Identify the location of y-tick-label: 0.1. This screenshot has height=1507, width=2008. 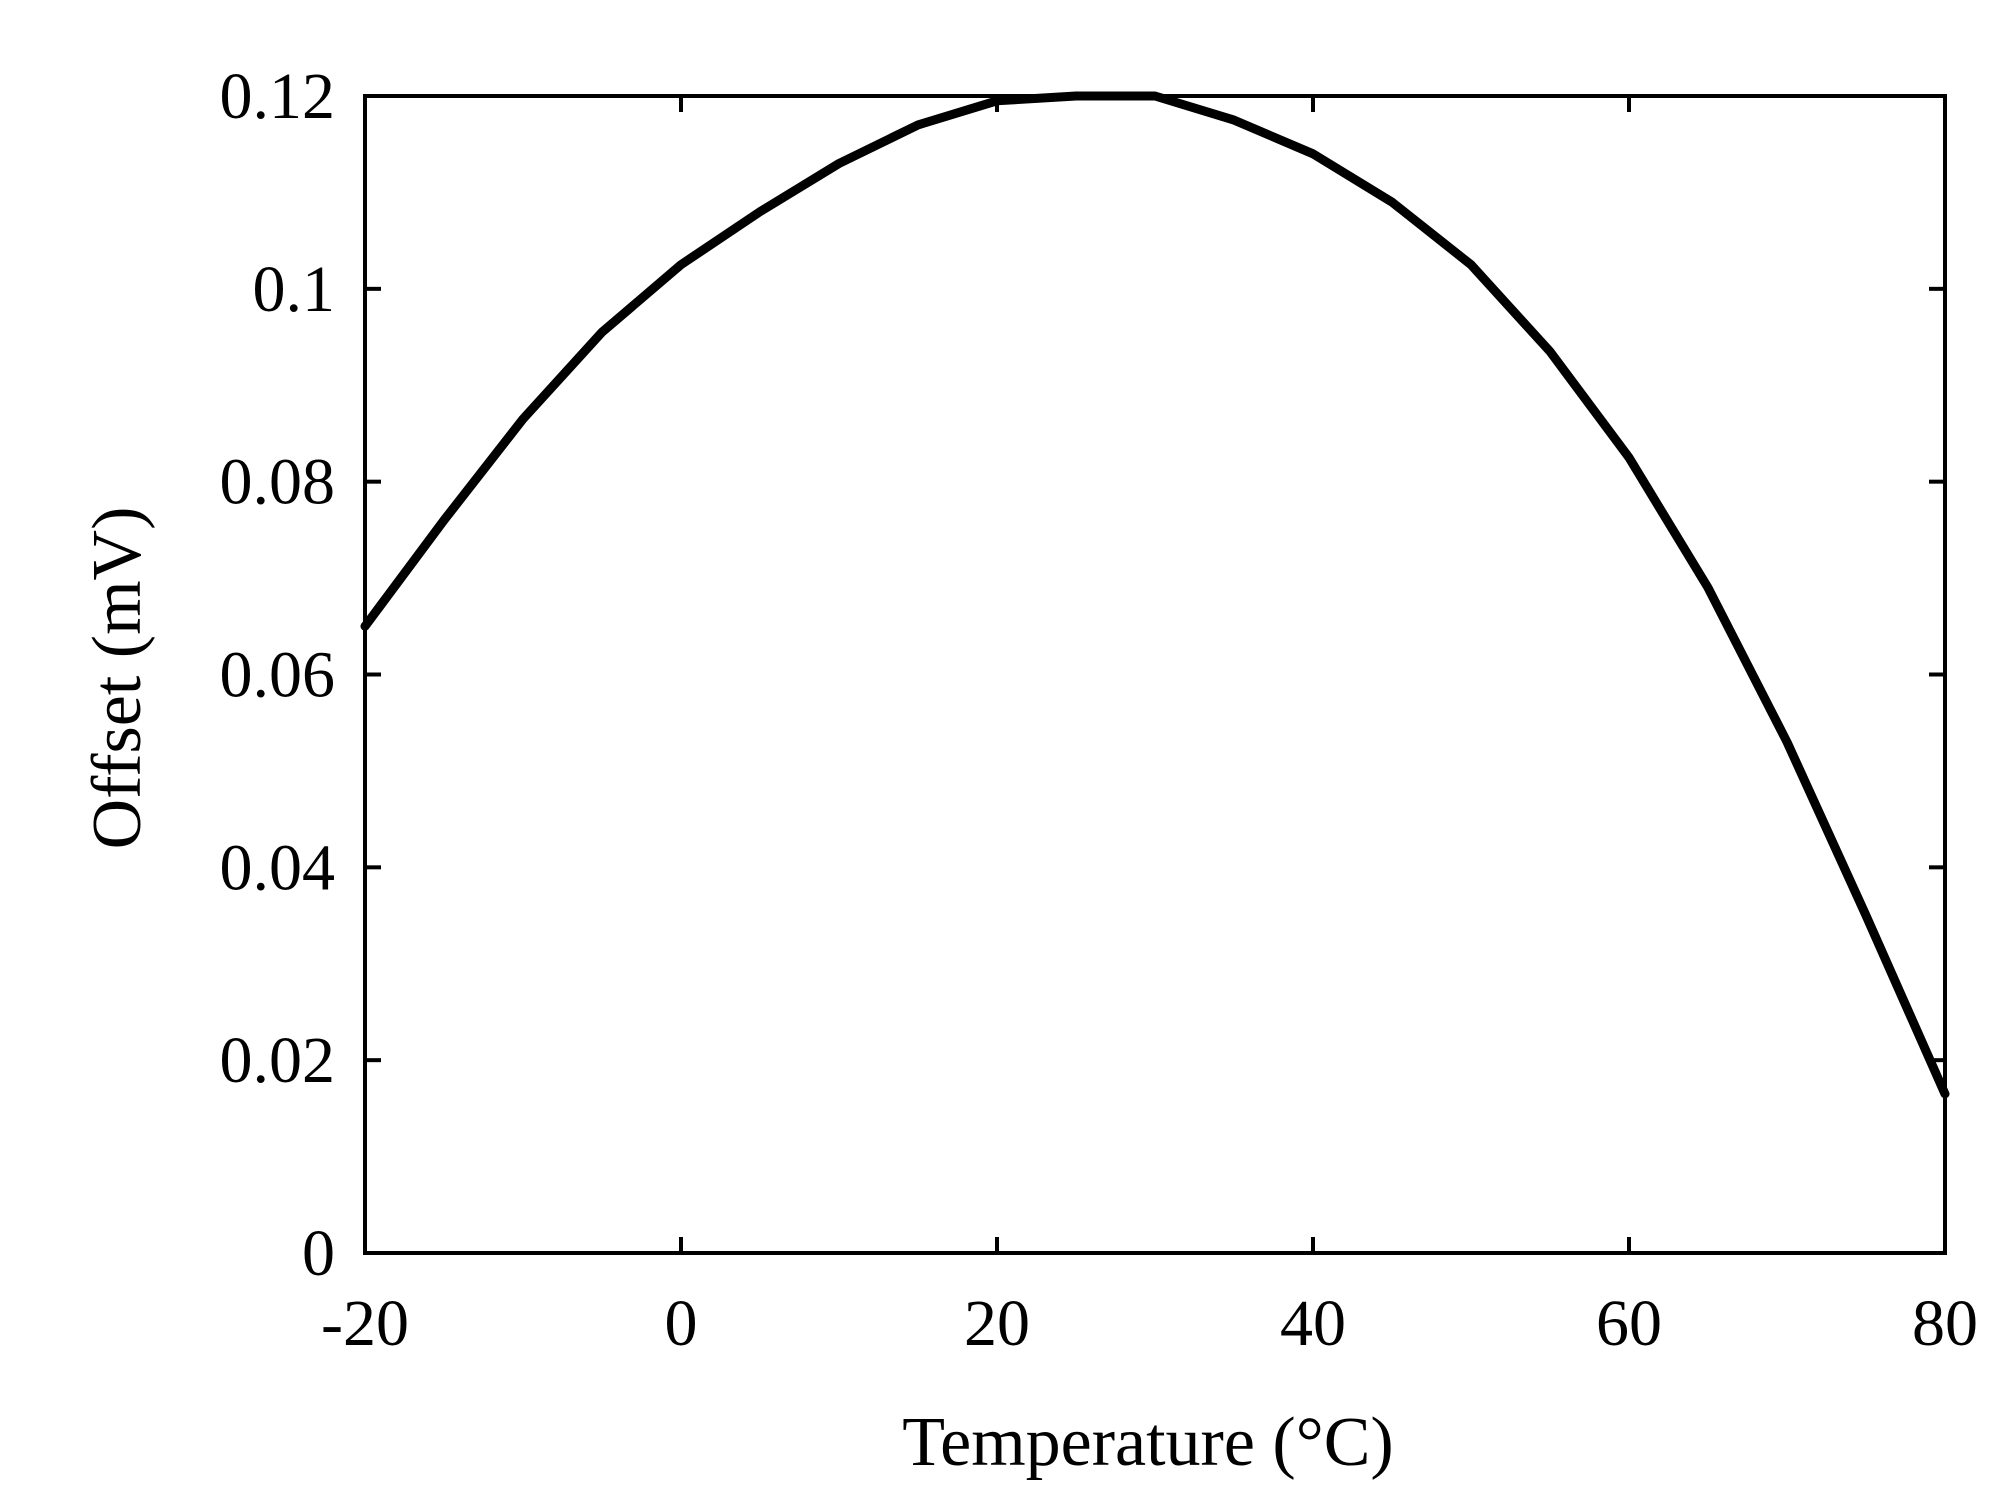
(294, 289).